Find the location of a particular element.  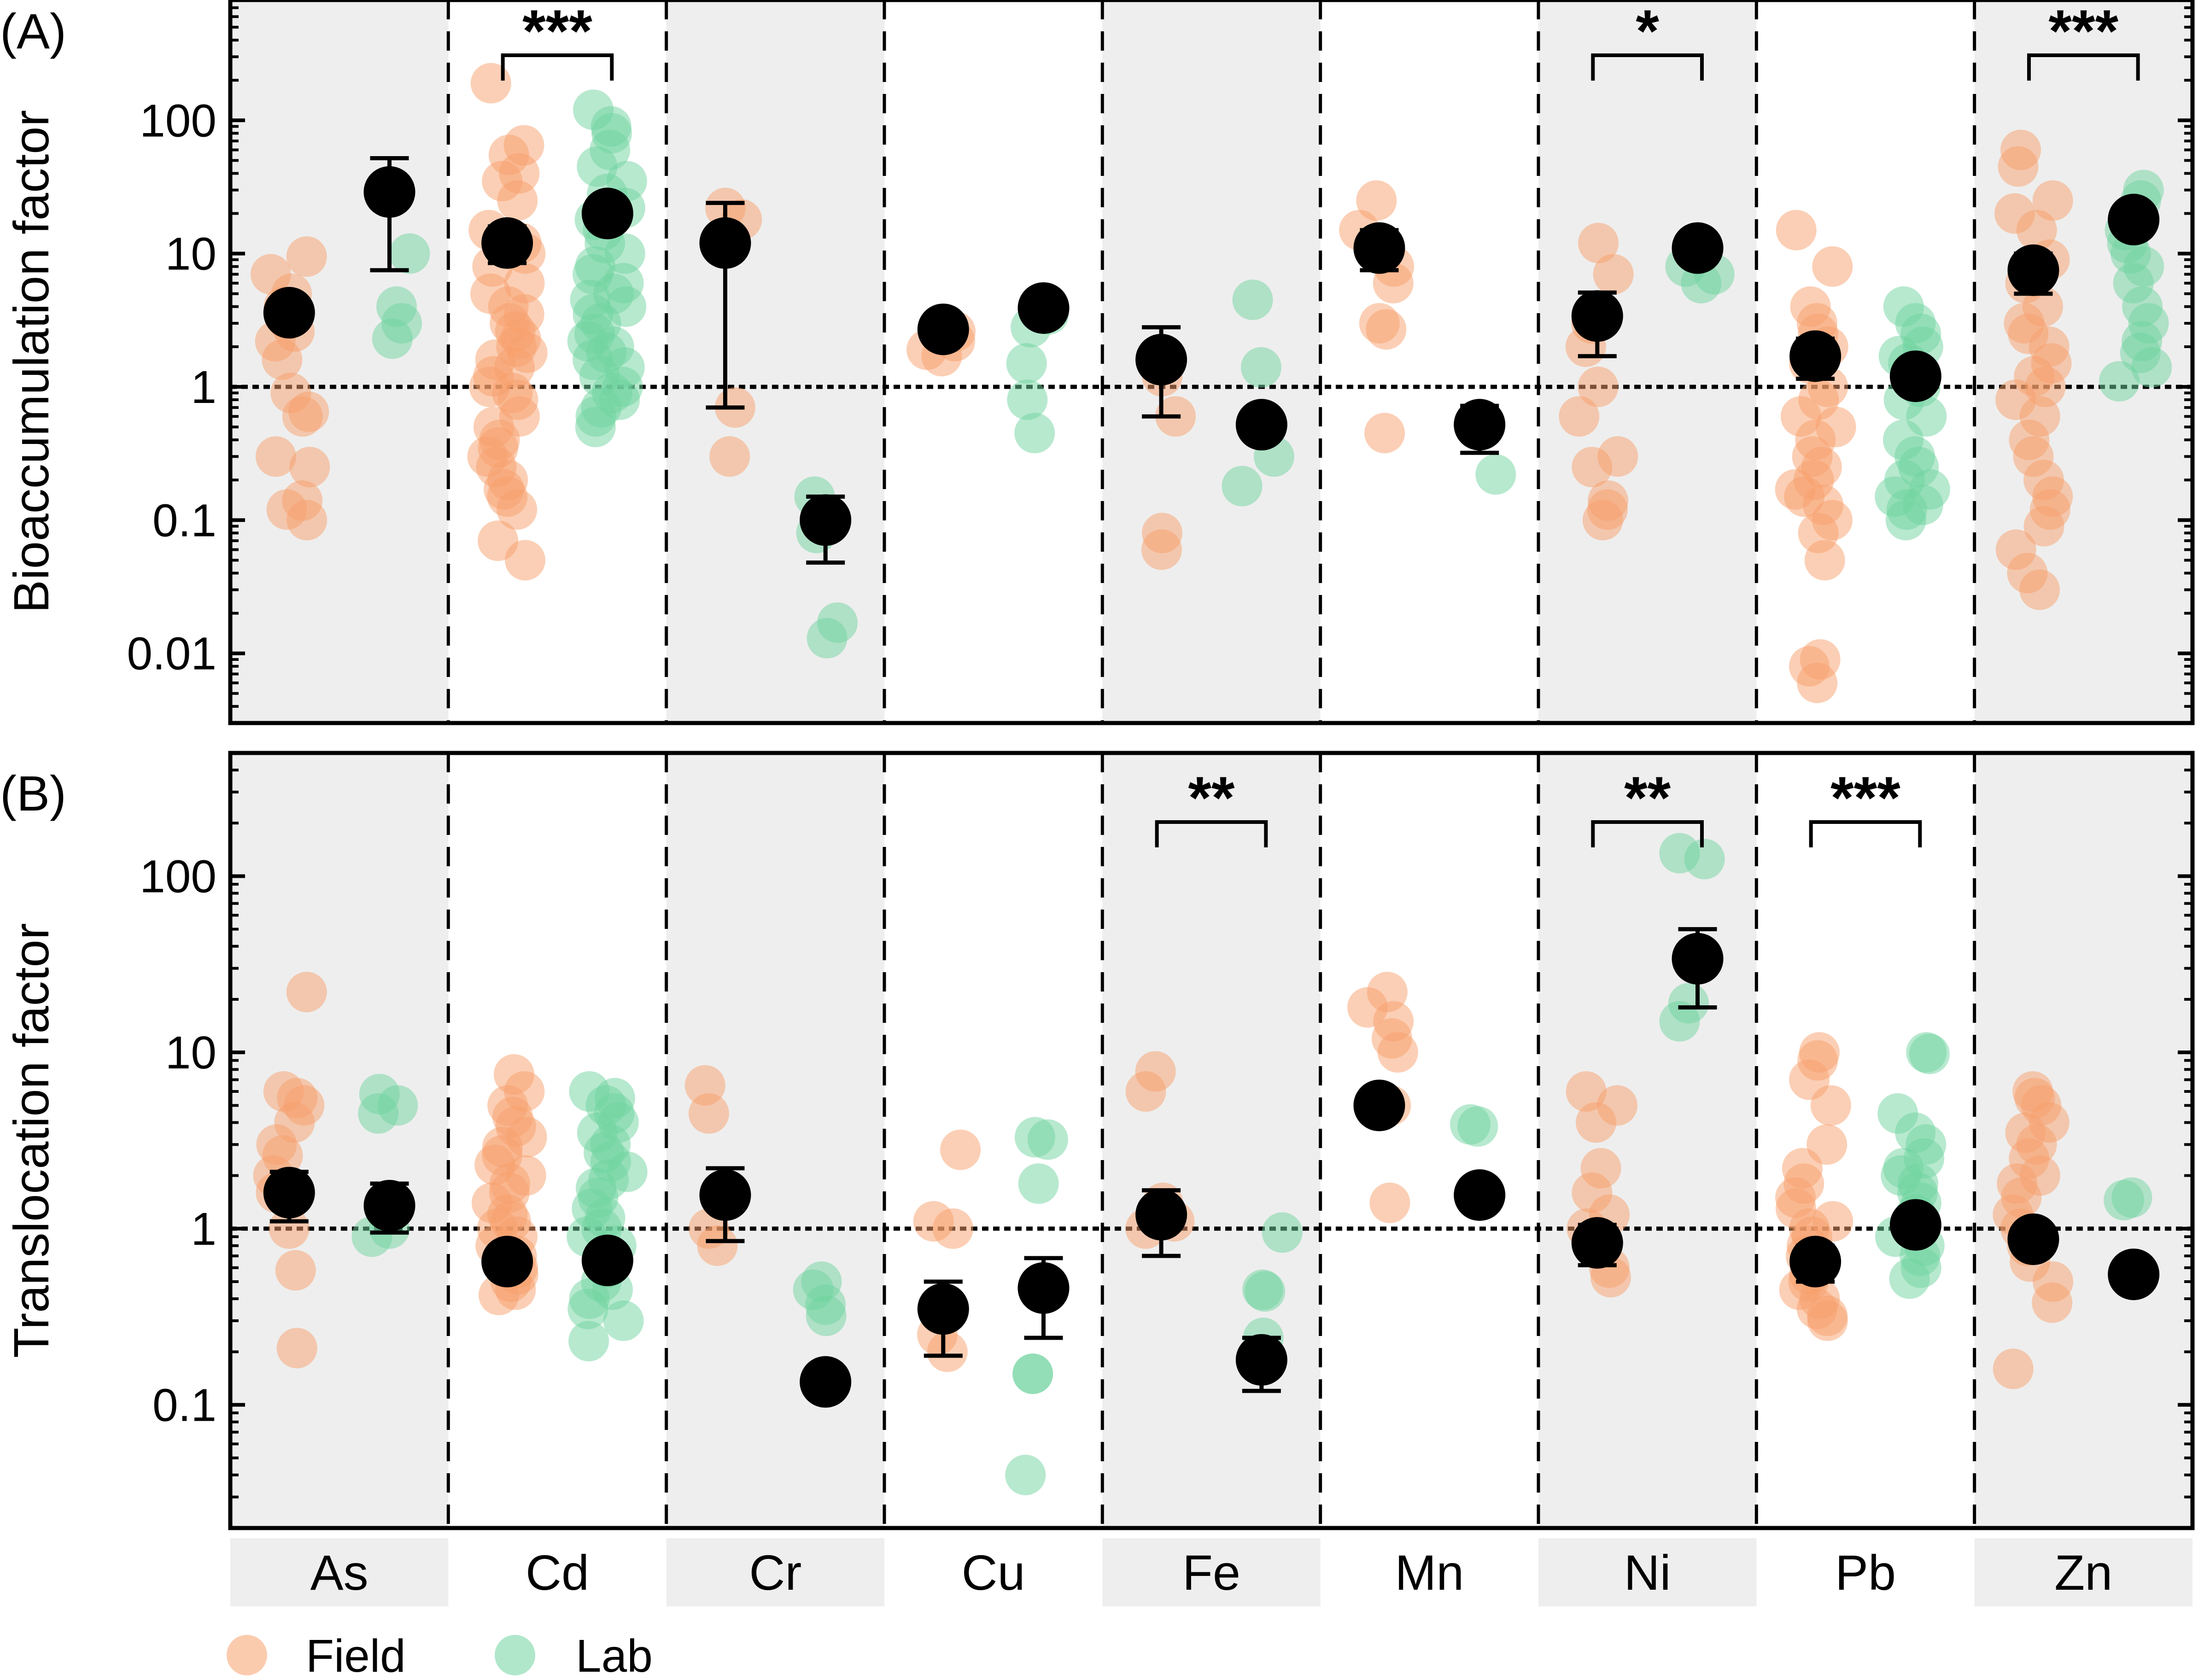

mean-marker-ni-lab is located at coordinates (1698, 248).